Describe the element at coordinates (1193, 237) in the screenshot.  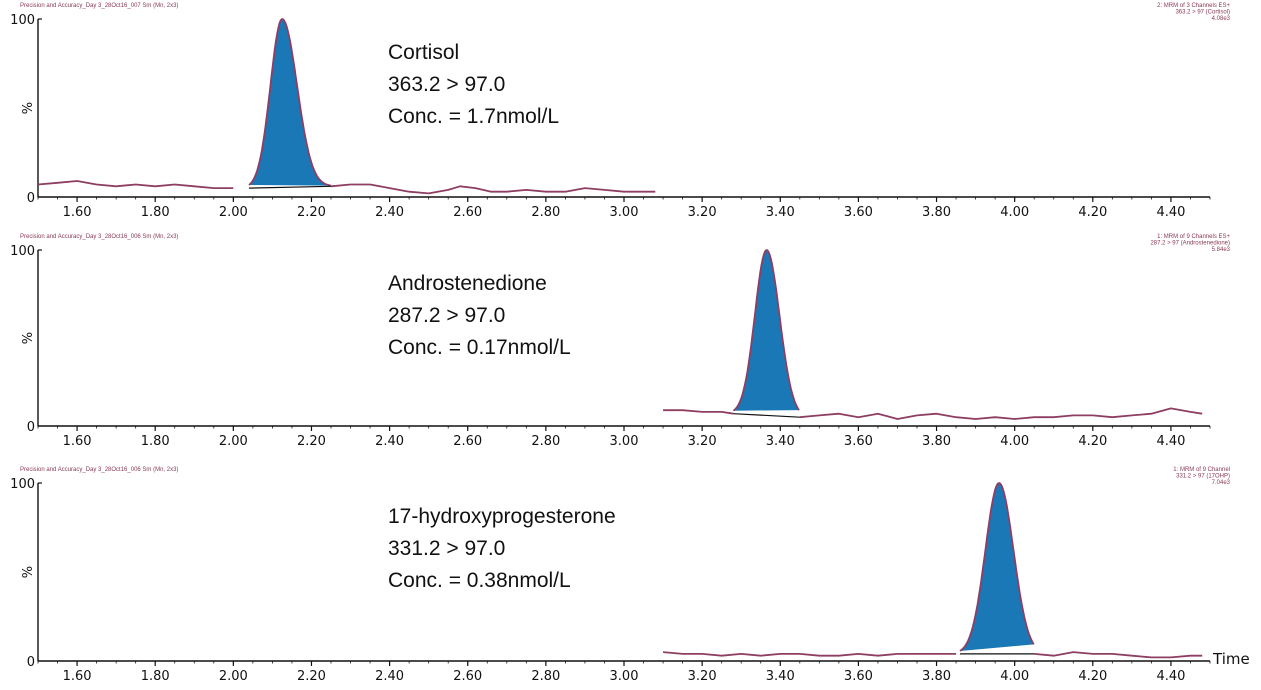
I see `panel-header-right: 1: MRM of 9 Channels ES+` at that location.